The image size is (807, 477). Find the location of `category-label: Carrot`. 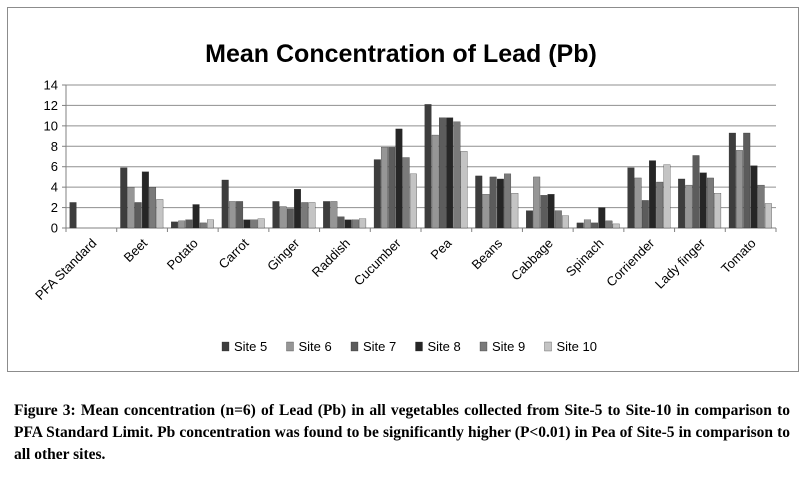

category-label: Carrot is located at coordinates (233, 253).